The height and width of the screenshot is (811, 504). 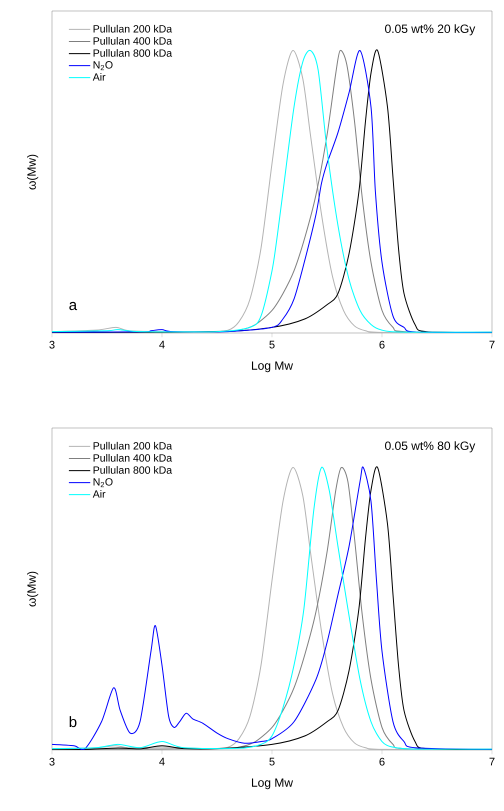 I want to click on text: 0.05 wt% 20 kGy, so click(x=430, y=30).